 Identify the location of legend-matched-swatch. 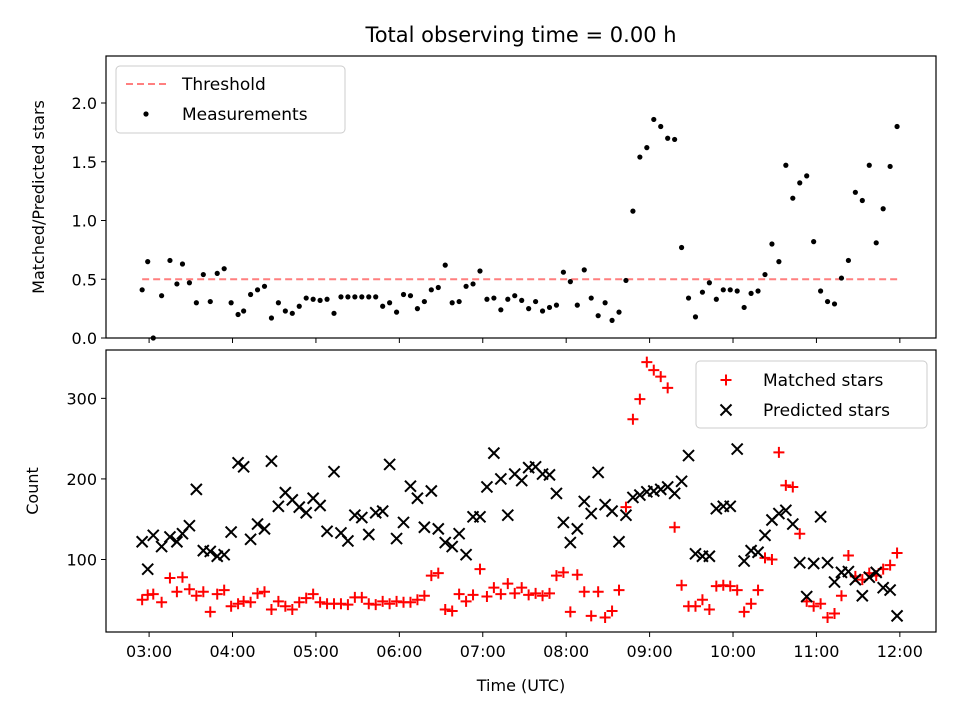
(726, 380).